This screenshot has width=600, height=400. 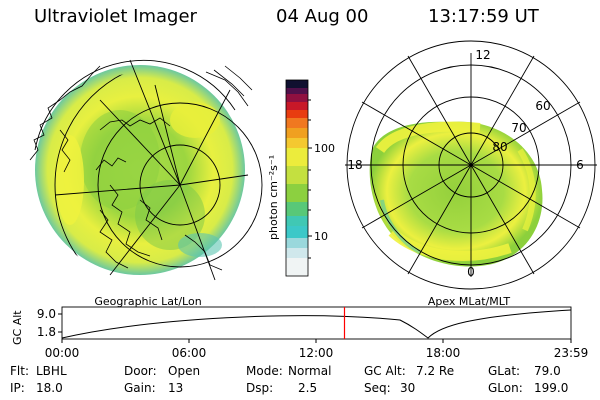 What do you see at coordinates (140, 388) in the screenshot?
I see `gain-label: Gain:` at bounding box center [140, 388].